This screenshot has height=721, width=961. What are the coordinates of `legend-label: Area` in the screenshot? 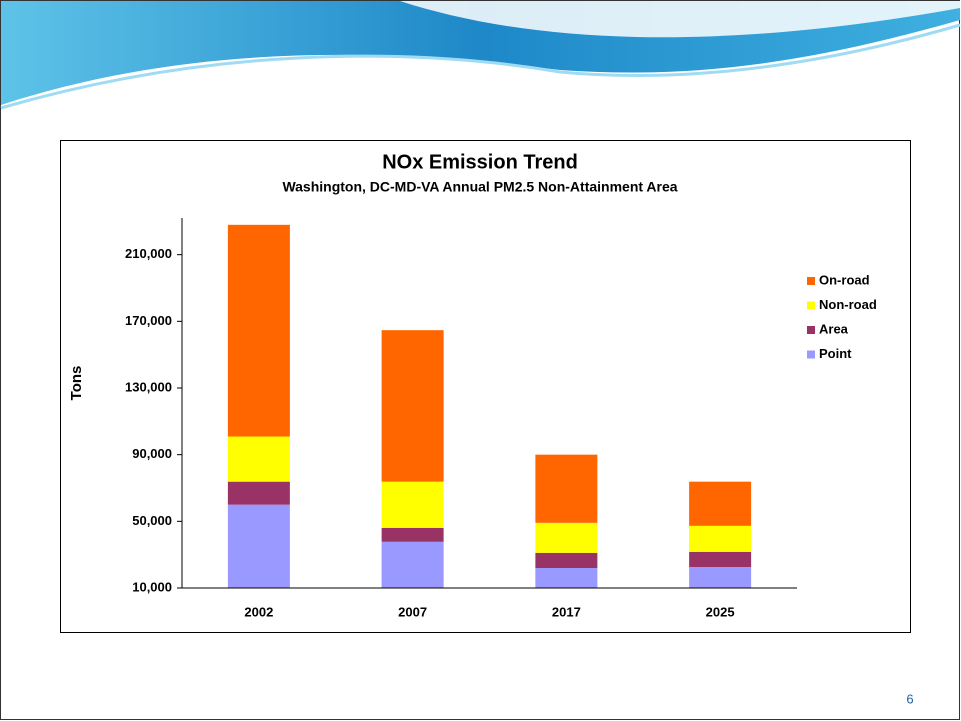 It's located at (834, 328).